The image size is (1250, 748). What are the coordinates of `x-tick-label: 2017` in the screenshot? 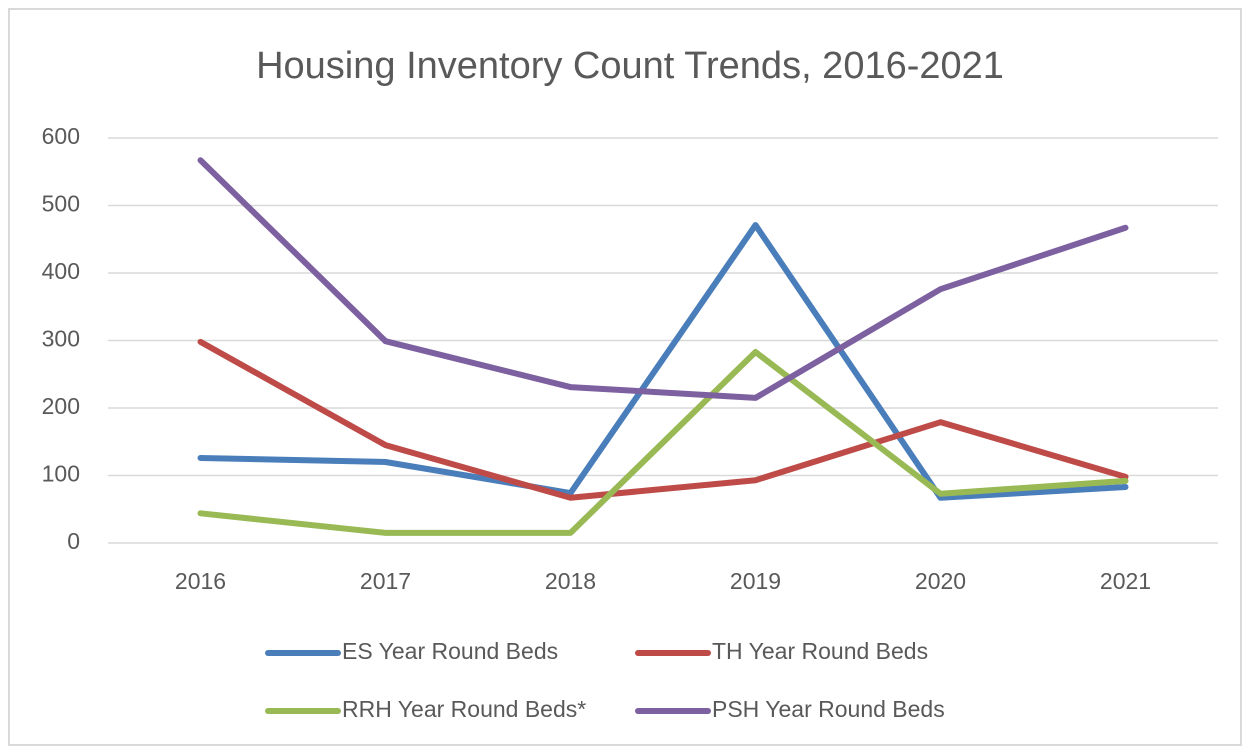 It's located at (385, 581).